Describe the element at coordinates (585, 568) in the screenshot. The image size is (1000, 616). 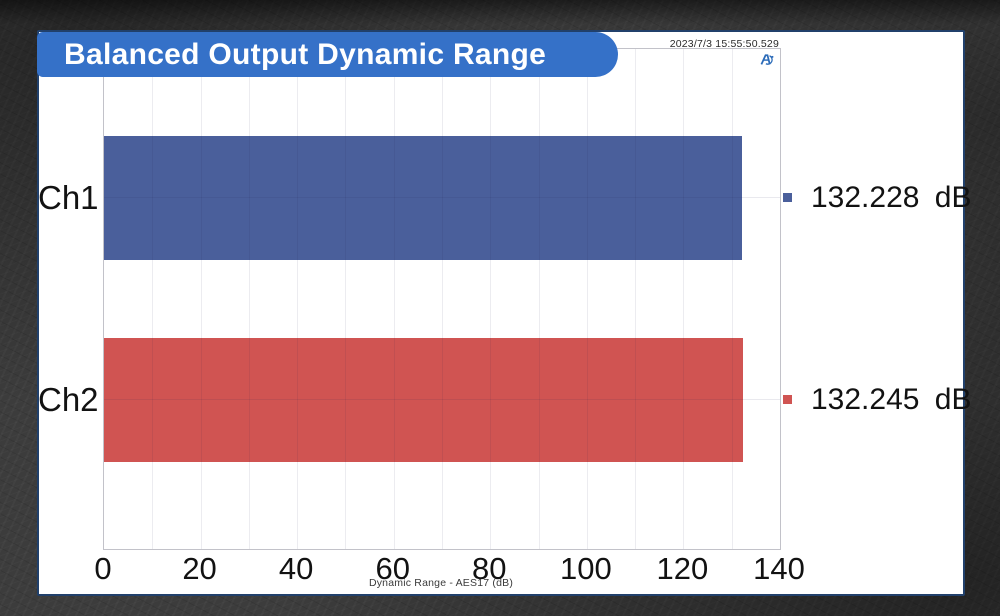
I see `x-tick-100: 100` at that location.